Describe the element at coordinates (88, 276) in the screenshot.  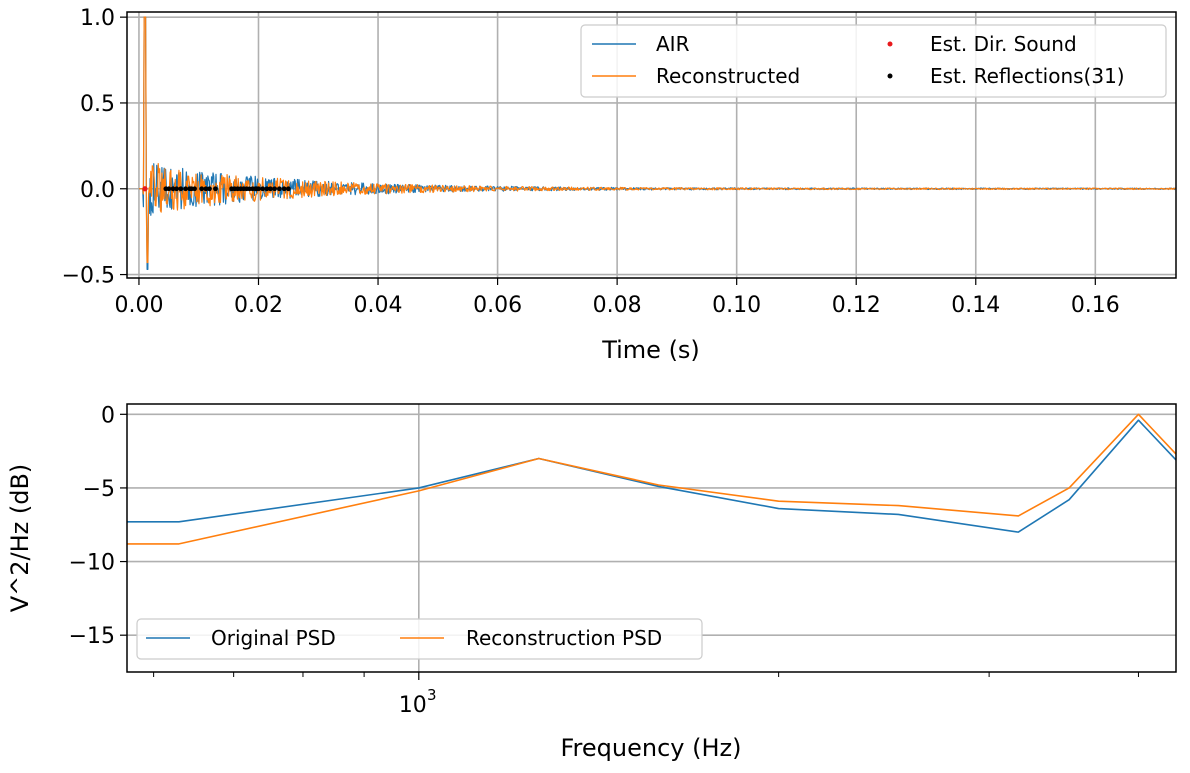
I see `time-y-tick-label: −0.5` at that location.